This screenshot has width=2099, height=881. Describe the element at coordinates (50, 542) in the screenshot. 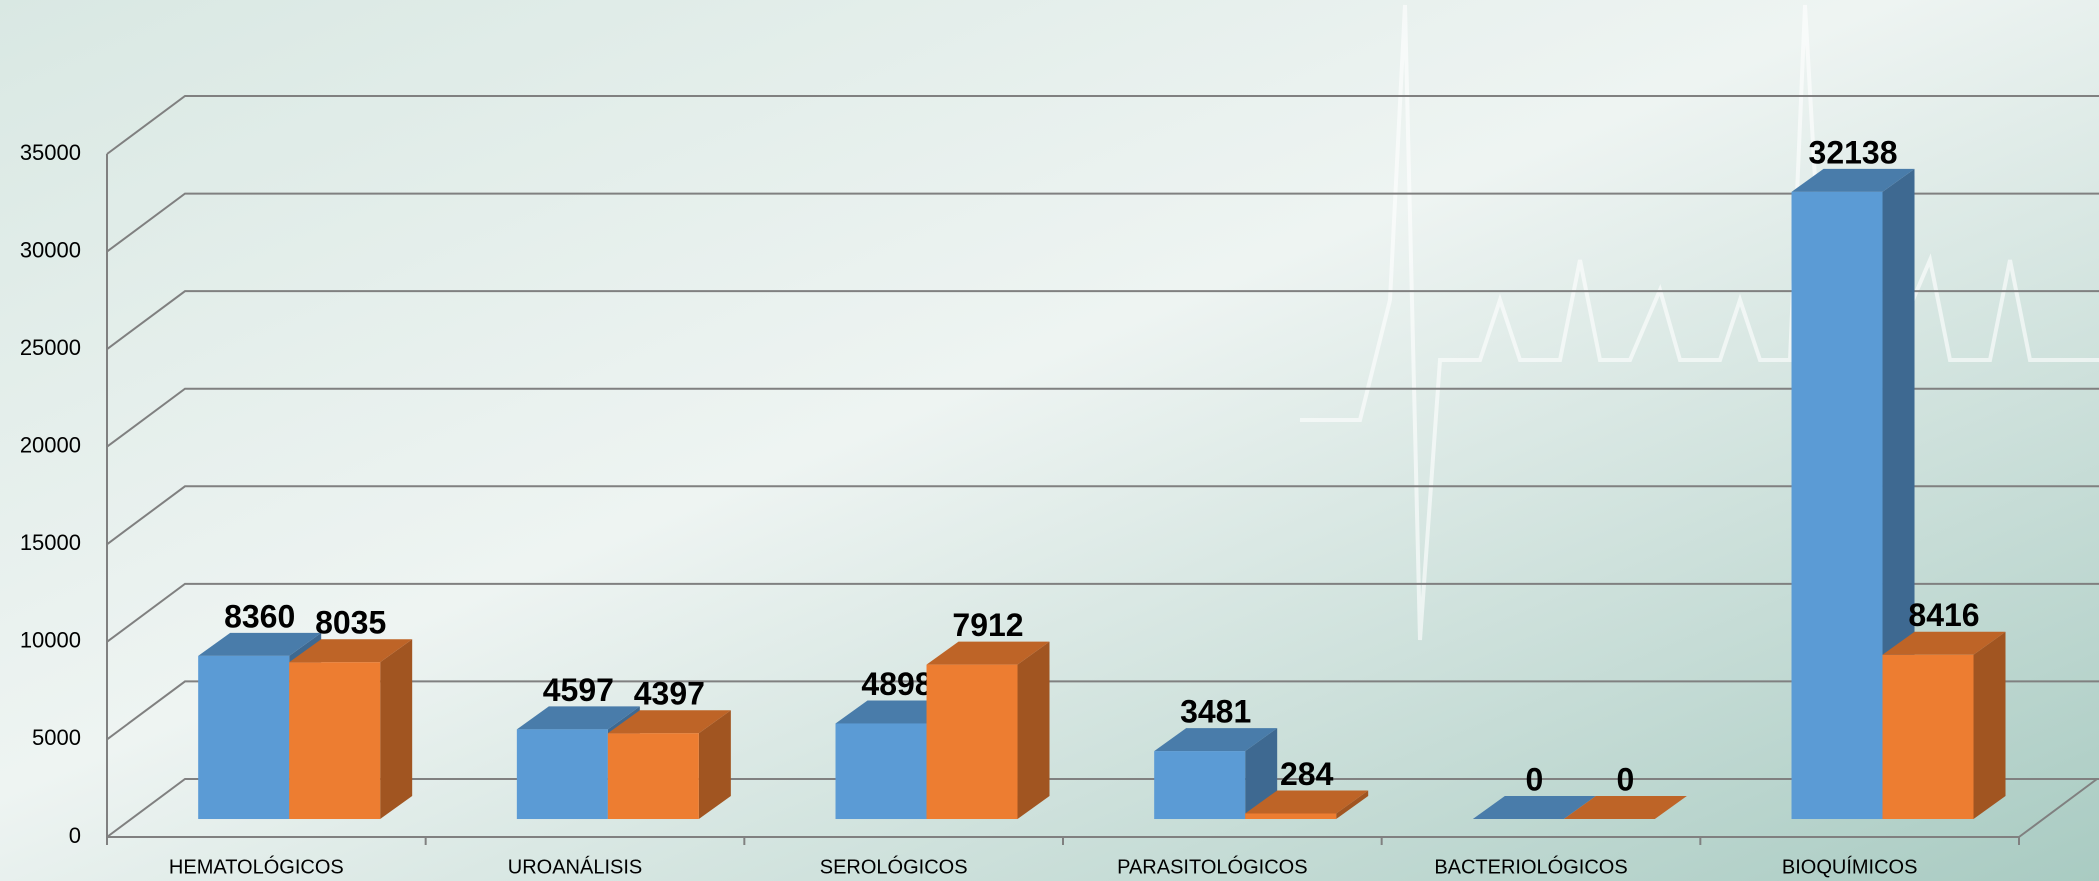

I see `y-tick-label: 15000` at that location.